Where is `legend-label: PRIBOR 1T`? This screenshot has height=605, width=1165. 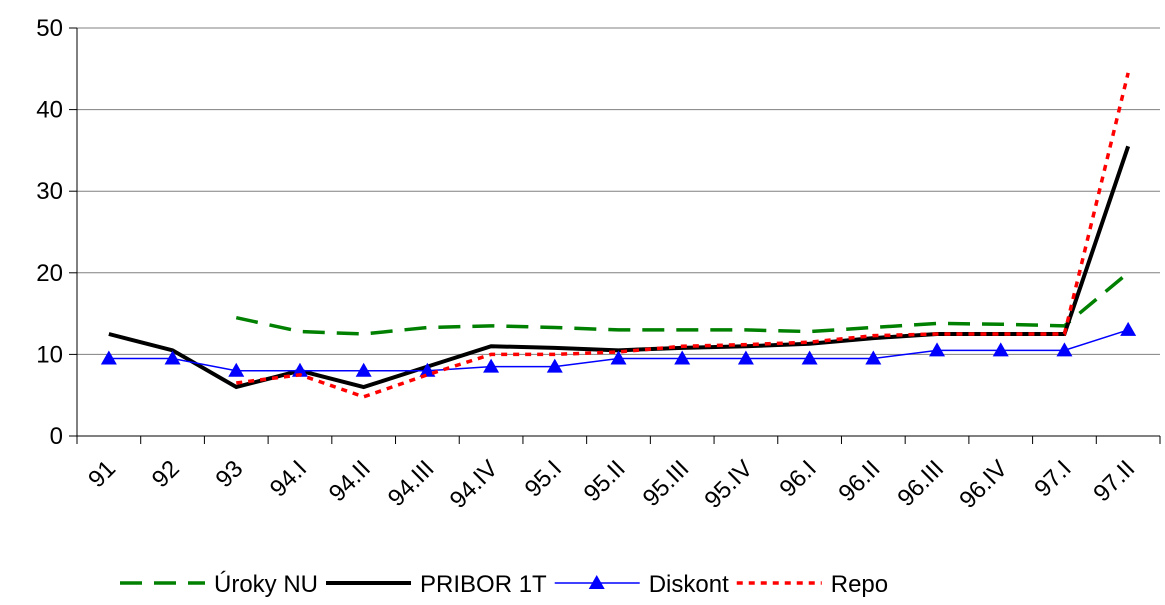 legend-label: PRIBOR 1T is located at coordinates (483, 584).